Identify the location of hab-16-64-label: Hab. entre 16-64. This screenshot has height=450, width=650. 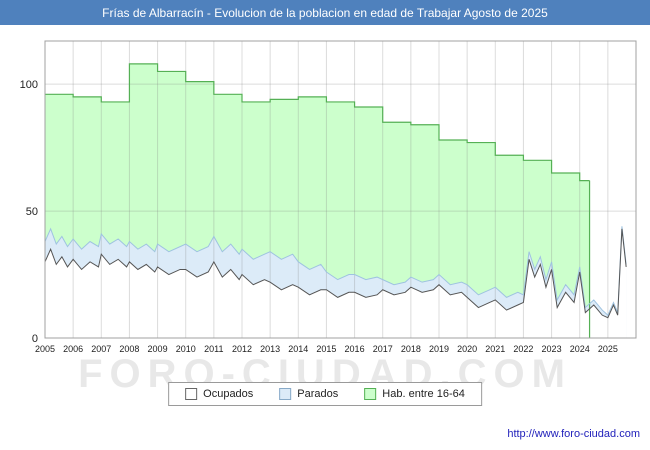
(423, 394).